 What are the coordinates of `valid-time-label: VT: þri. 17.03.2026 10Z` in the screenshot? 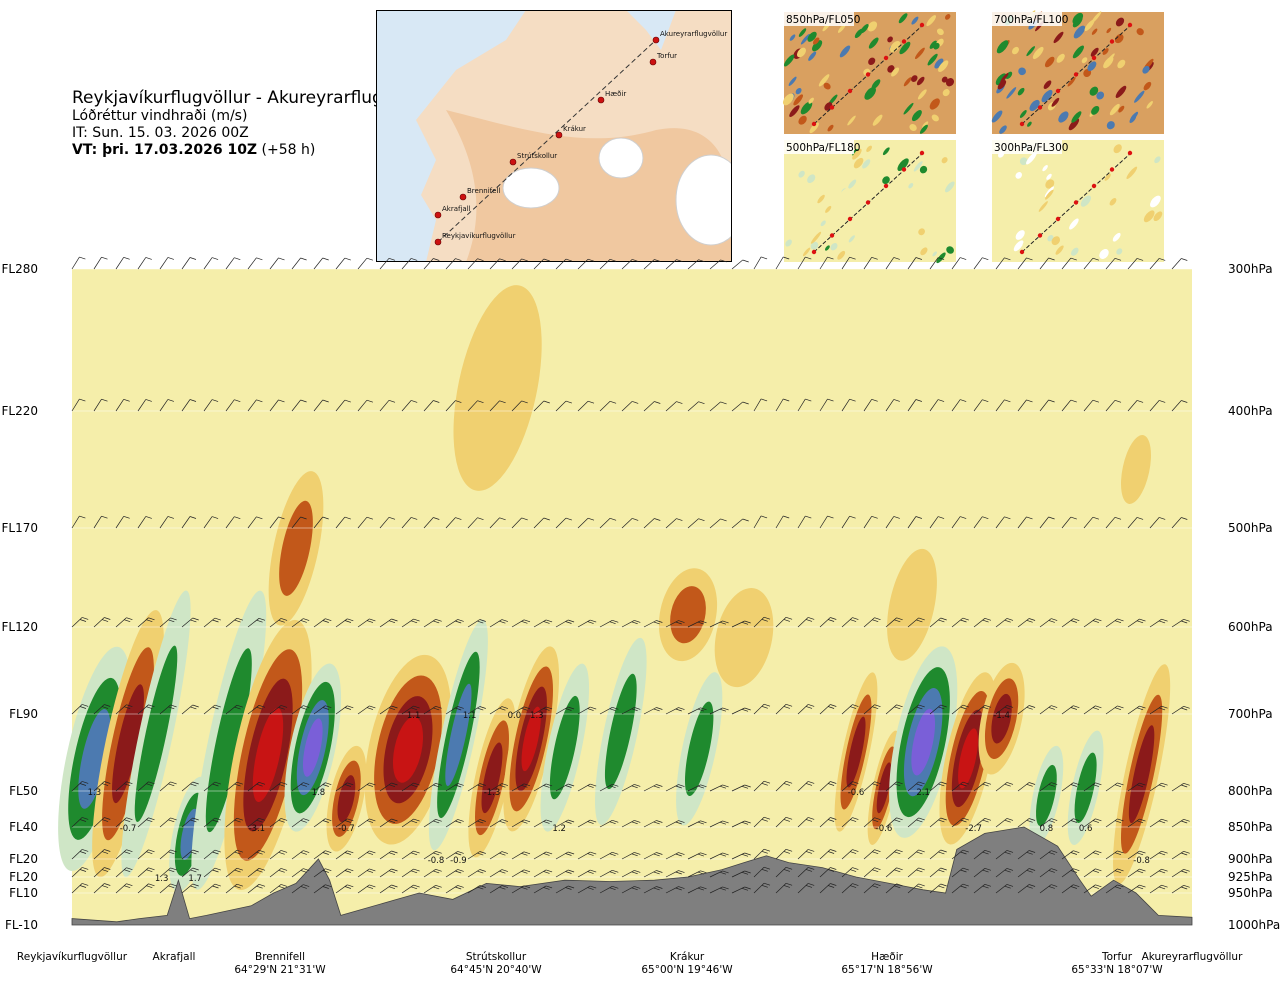 It's located at (165, 150).